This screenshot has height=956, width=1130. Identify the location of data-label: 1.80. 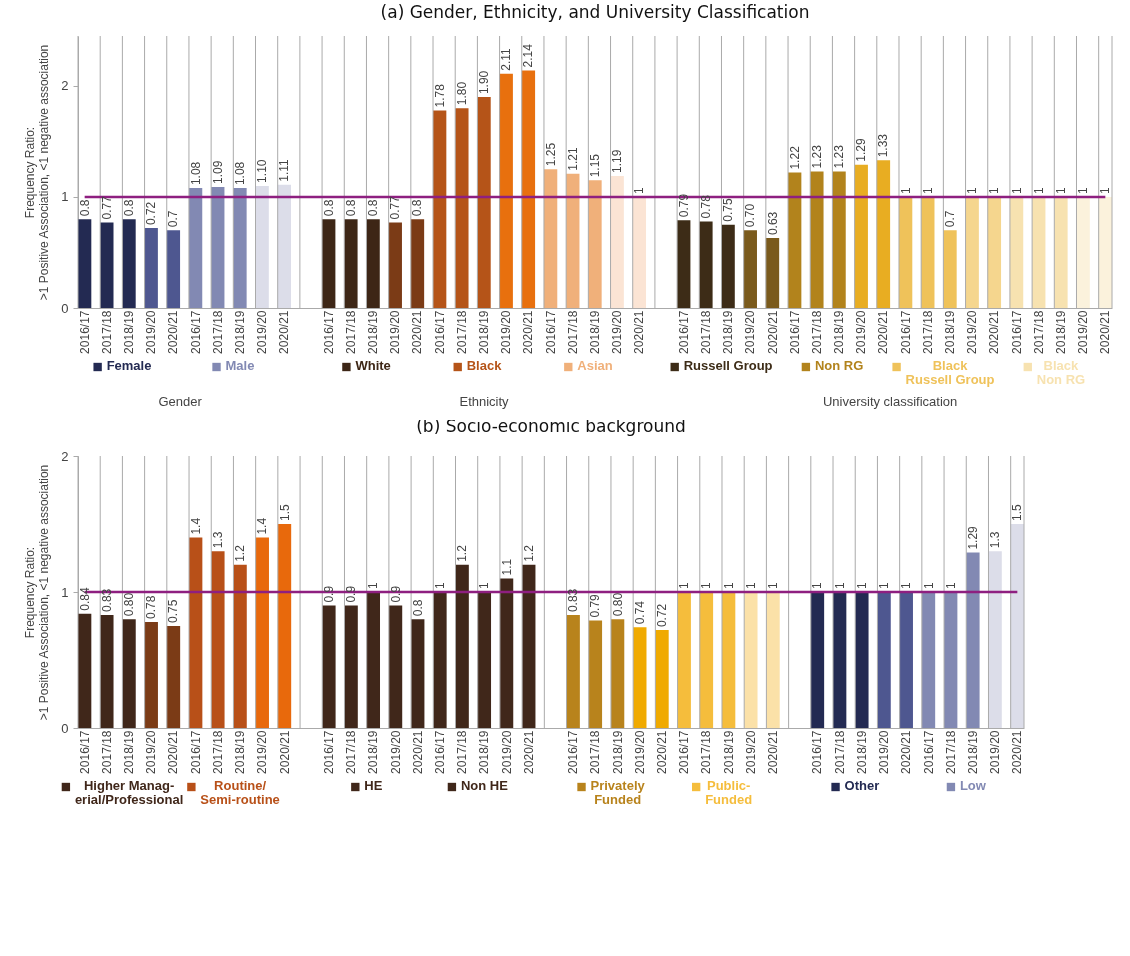
(461, 93).